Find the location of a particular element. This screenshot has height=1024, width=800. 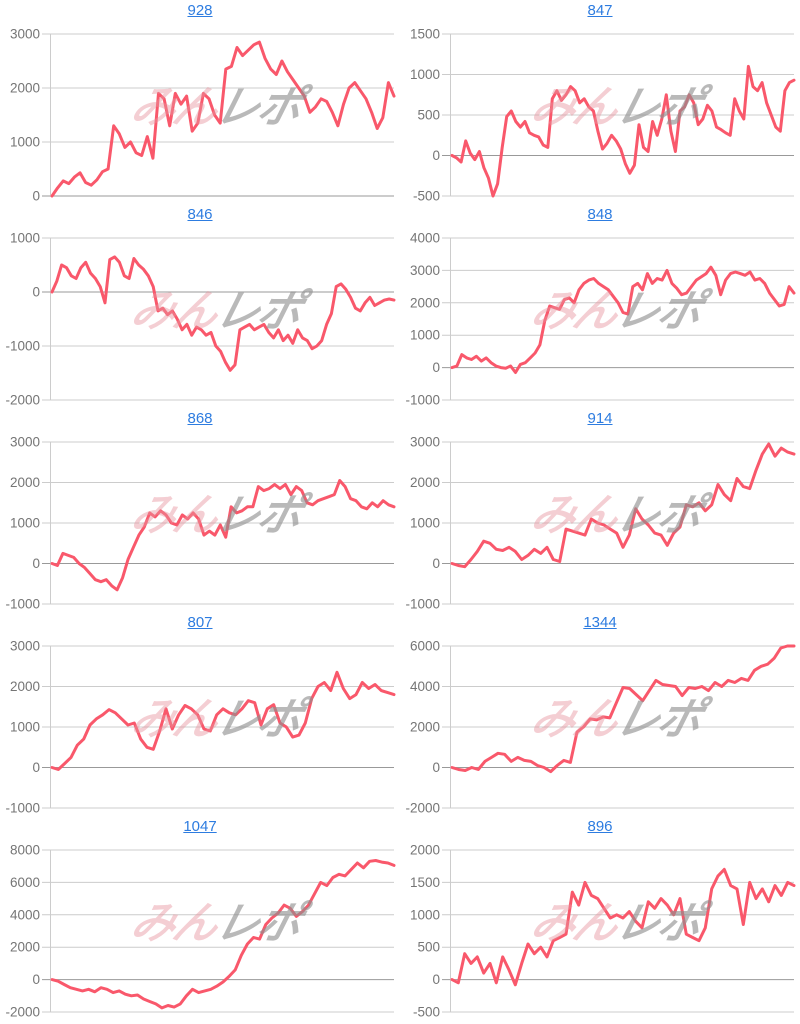

line-chart: -500 0 500 1000 1500 2000 is located at coordinates (603, 931).